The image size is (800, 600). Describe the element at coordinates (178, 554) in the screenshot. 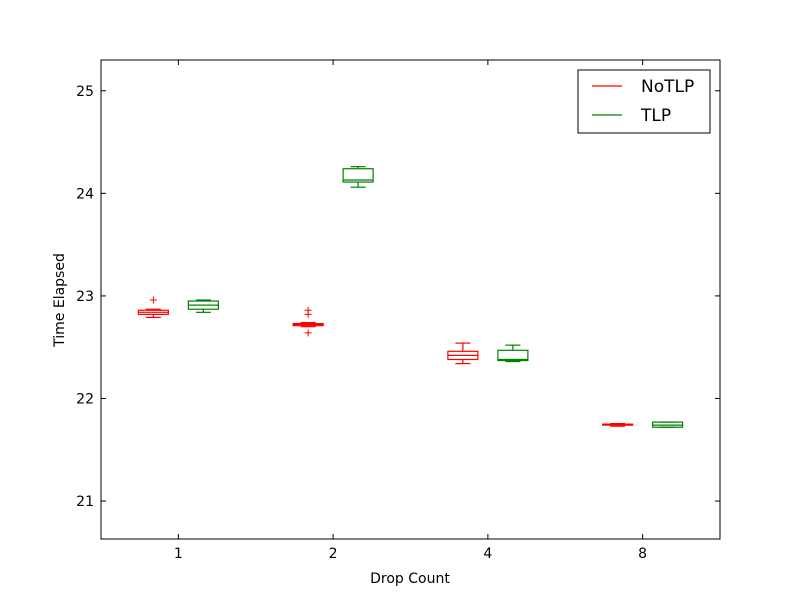

I see `x-tick-label: 1` at that location.